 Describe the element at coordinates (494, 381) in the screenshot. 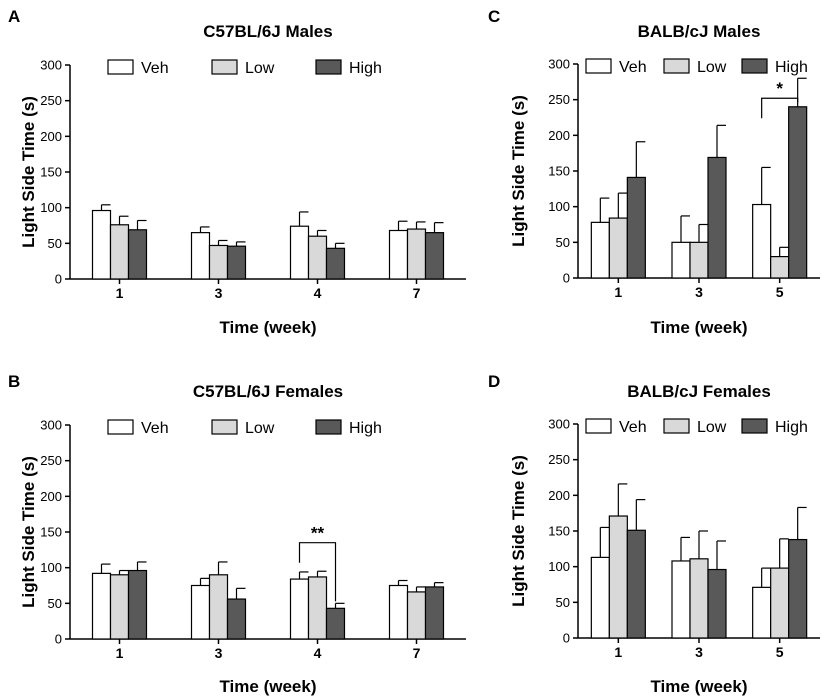

I see `panel-letter: D` at that location.